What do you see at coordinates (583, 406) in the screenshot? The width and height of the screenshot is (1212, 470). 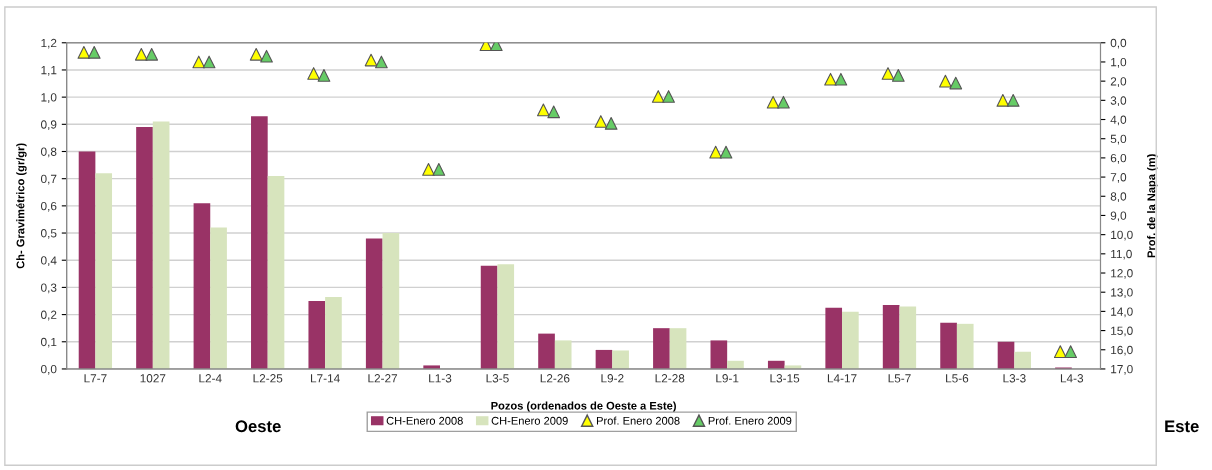 I see `x-axis-title: Pozos (ordenados de Oeste a Este)` at bounding box center [583, 406].